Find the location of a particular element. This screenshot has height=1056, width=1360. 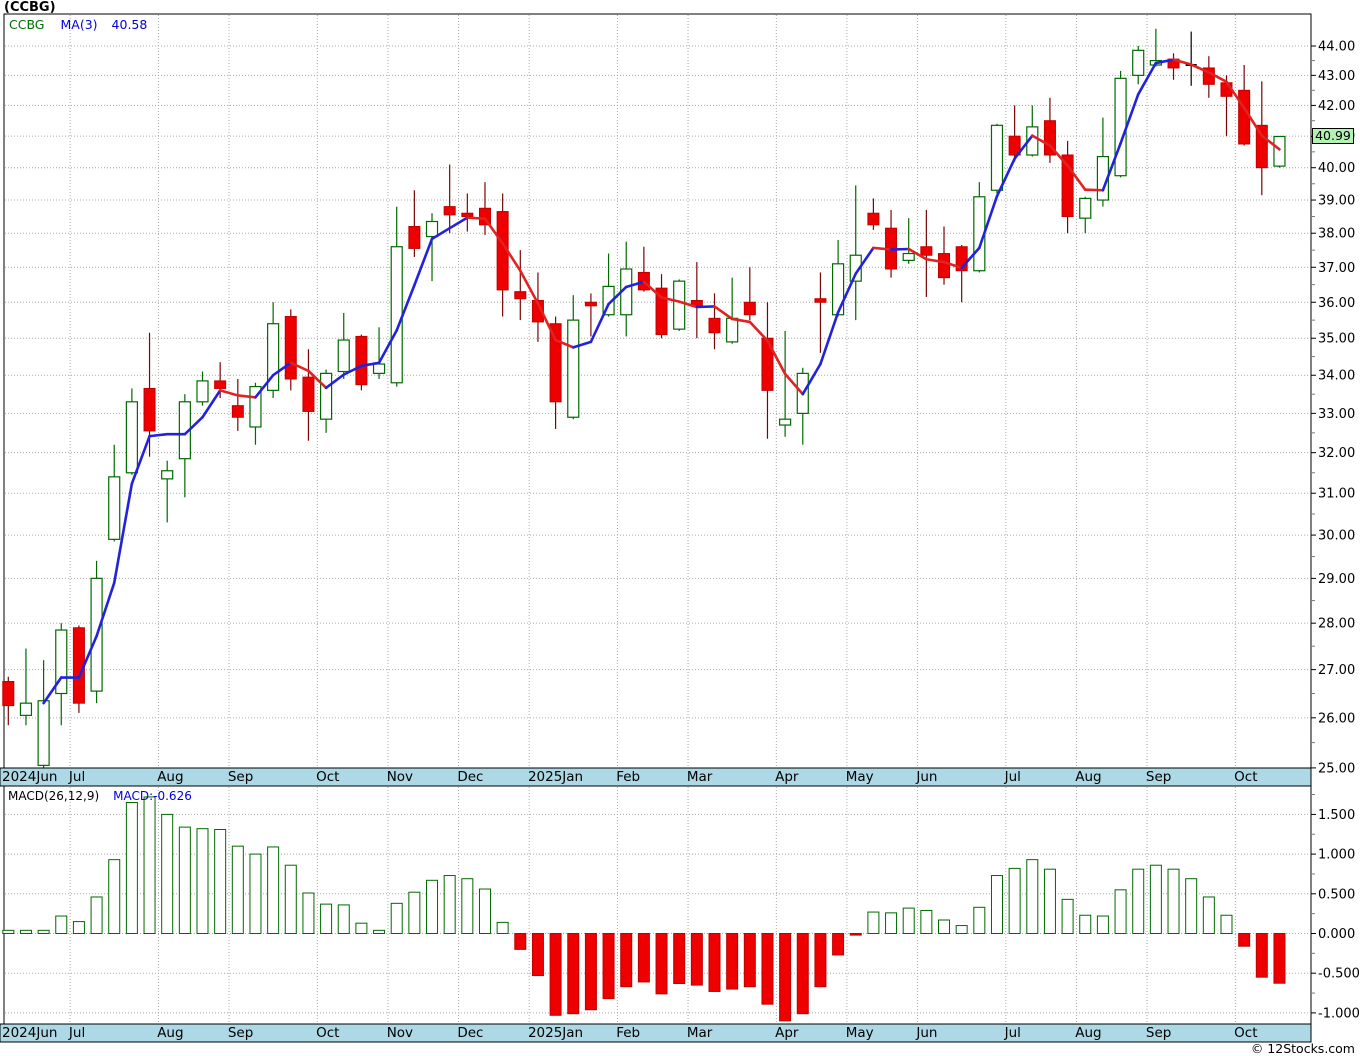

macd-indicator-label: MACD(26,12,9) is located at coordinates (54, 796).